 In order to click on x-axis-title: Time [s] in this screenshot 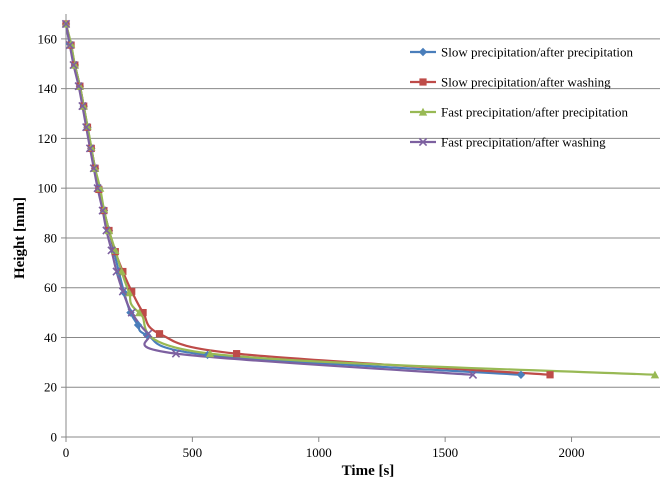, I will do `click(368, 471)`.